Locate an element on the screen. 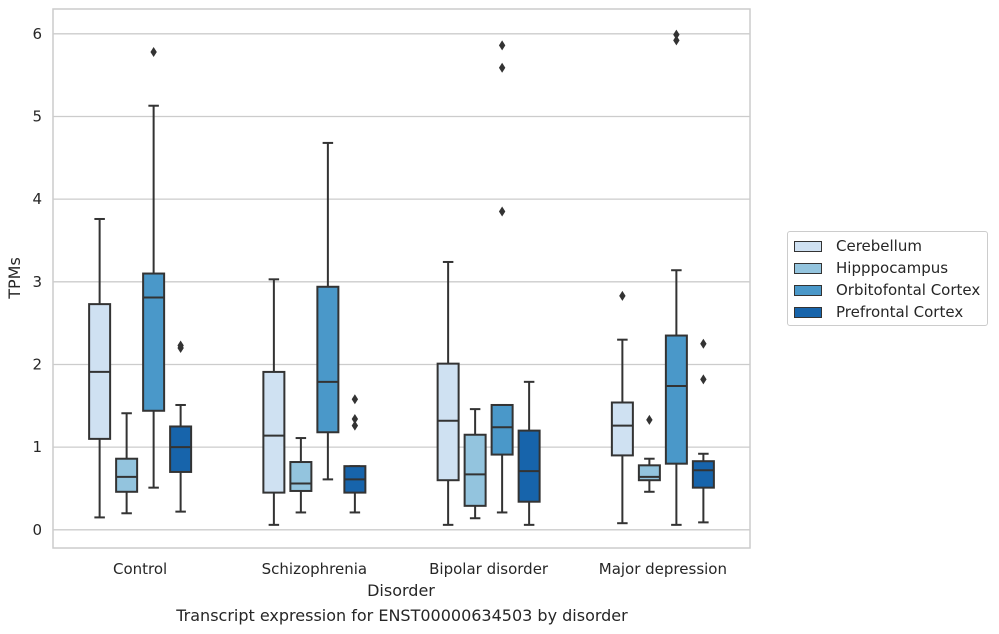  y-tick-label-5: 5 is located at coordinates (37, 116).